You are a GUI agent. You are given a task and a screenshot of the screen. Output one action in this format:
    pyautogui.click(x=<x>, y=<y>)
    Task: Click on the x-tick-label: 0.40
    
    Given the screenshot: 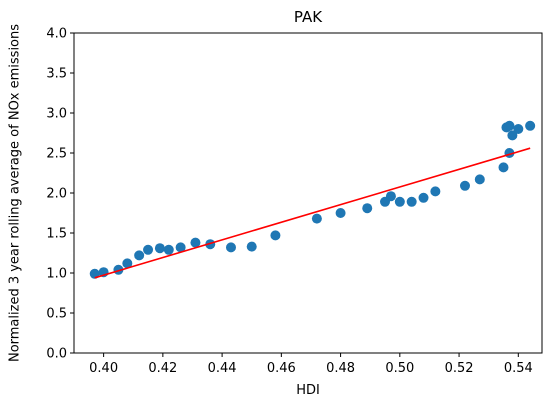 What is the action you would take?
    pyautogui.click(x=103, y=368)
    